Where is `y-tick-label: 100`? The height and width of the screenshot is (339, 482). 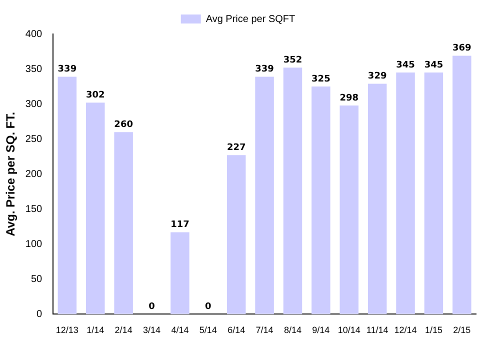
y-tick-label: 100 is located at coordinates (34, 244).